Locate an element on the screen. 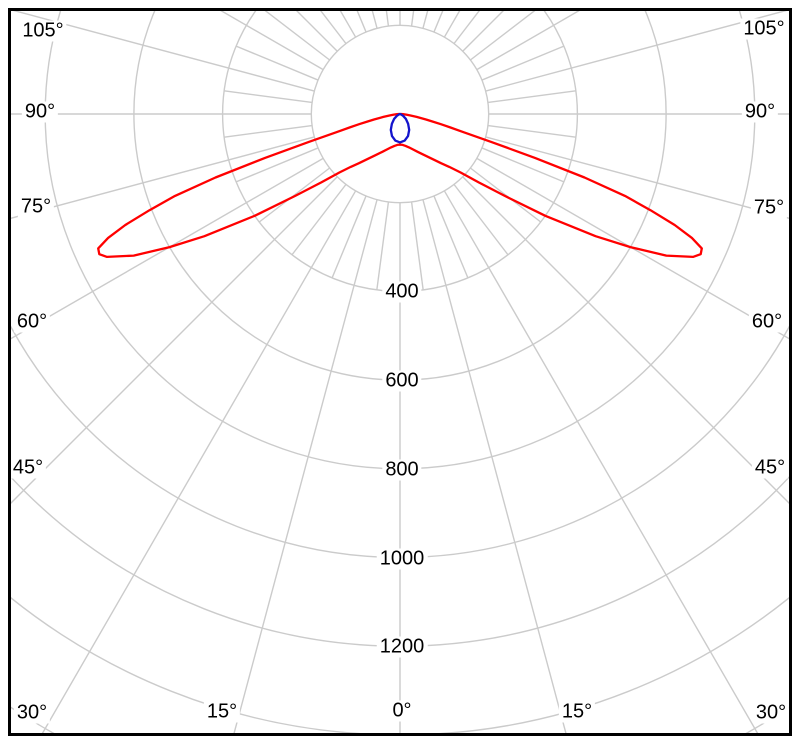 This screenshot has width=800, height=742. radius-label: 800 is located at coordinates (402, 470).